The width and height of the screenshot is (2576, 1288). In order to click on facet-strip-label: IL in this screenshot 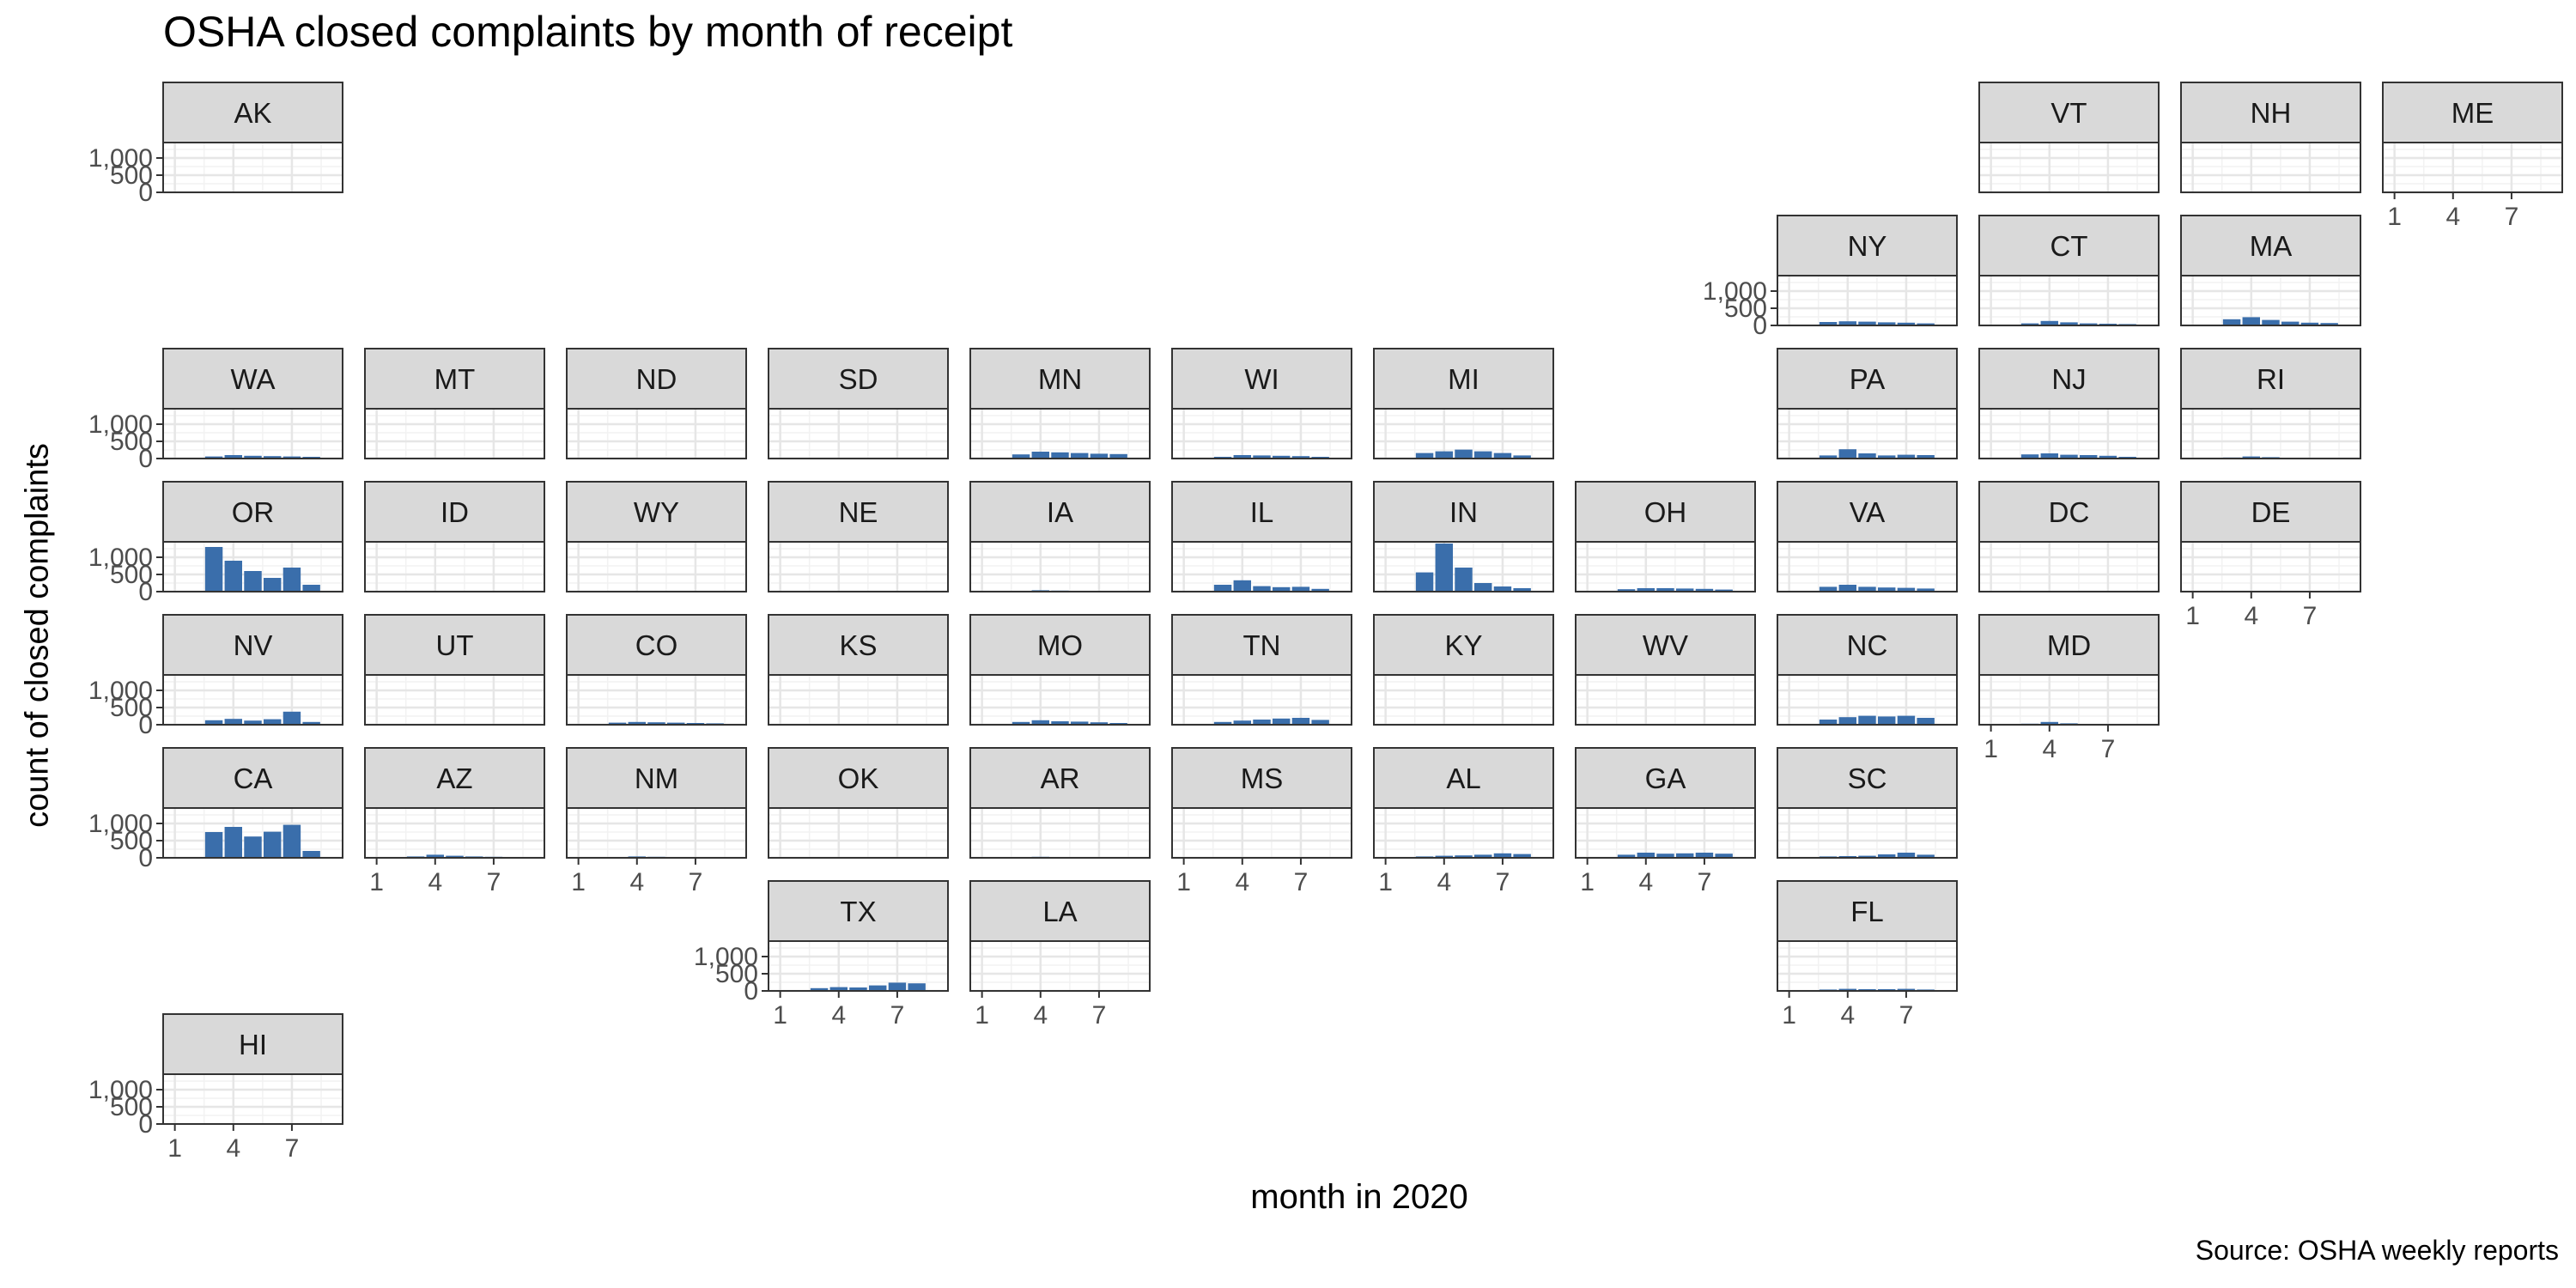, I will do `click(1262, 512)`.